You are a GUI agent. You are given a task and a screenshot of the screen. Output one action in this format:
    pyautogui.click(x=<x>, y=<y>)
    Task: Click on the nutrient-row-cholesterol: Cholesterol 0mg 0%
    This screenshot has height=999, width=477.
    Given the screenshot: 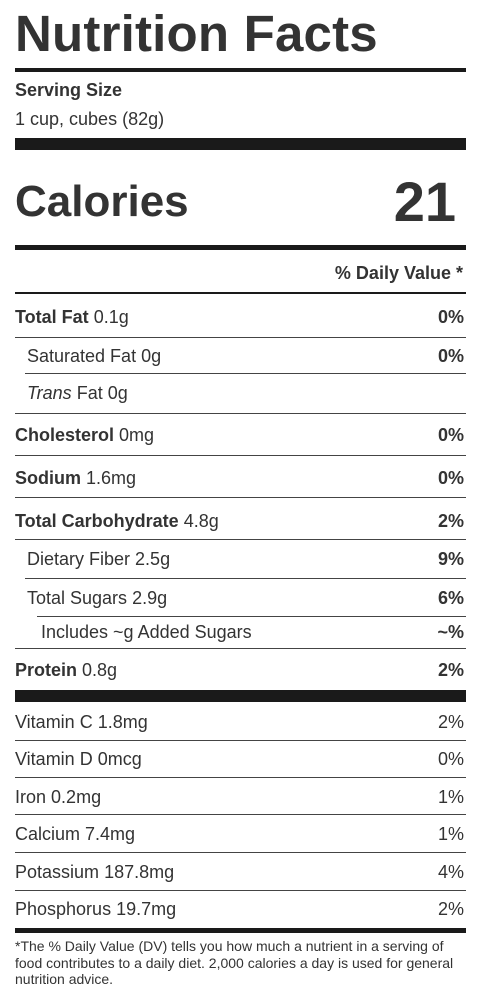 What is the action you would take?
    pyautogui.click(x=240, y=435)
    